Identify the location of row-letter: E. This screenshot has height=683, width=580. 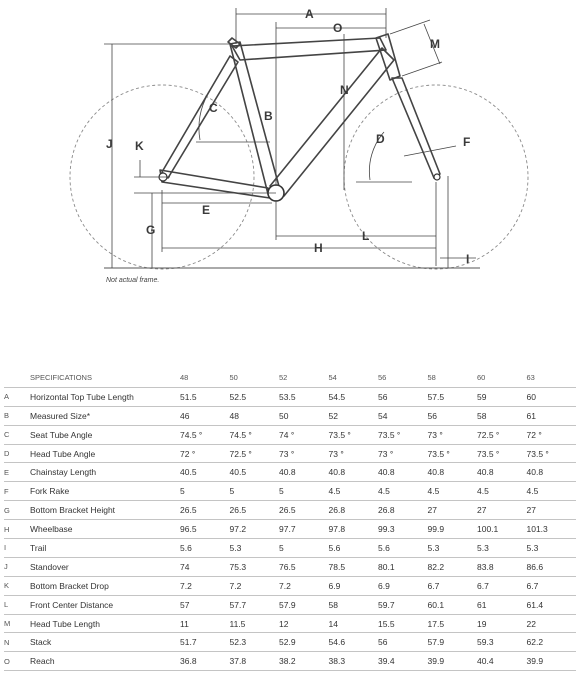
(17, 472).